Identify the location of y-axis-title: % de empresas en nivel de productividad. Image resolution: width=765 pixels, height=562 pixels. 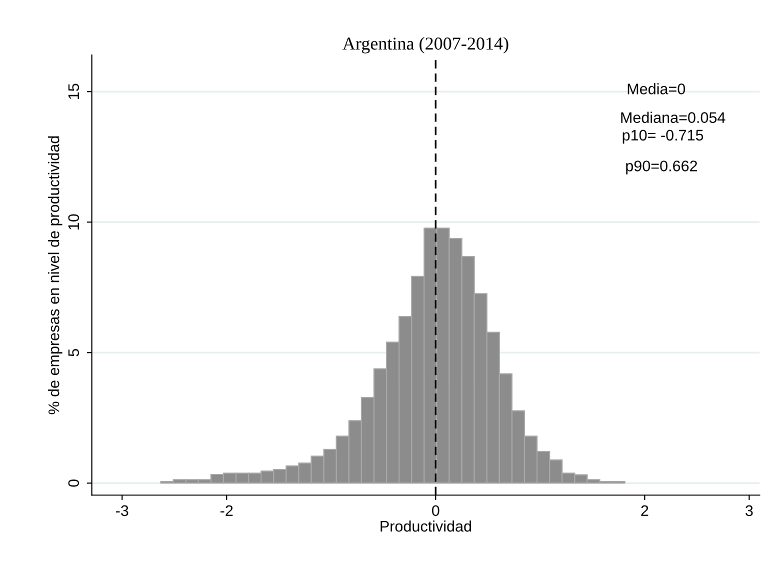
(55, 275).